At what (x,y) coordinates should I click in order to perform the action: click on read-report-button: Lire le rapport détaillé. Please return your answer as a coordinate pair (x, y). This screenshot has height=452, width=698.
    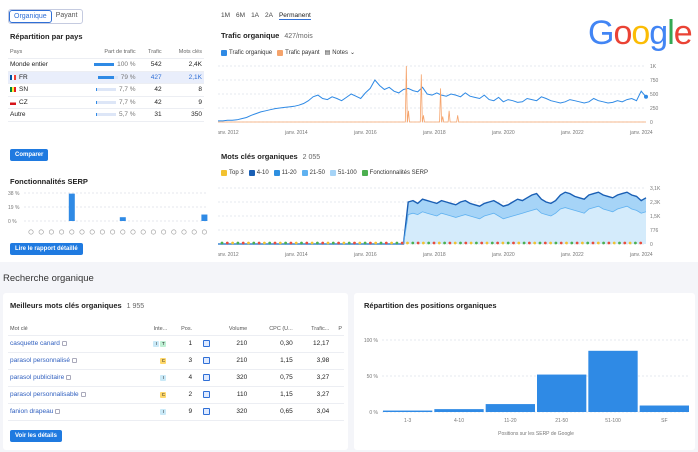
    Looking at the image, I should click on (46, 249).